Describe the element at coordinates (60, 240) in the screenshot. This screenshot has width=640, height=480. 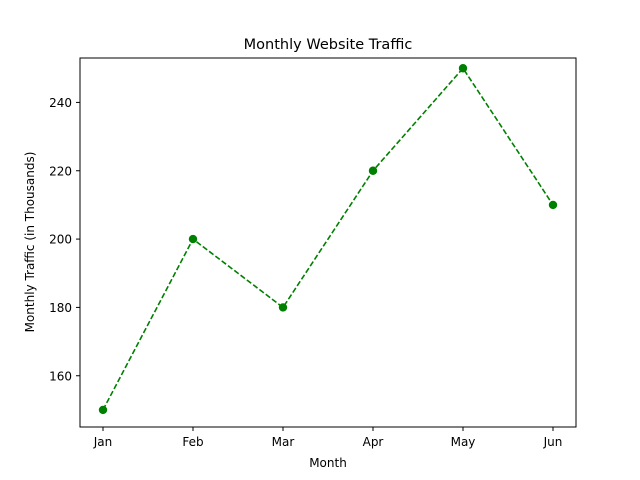
I see `y-tick-label: 200` at that location.